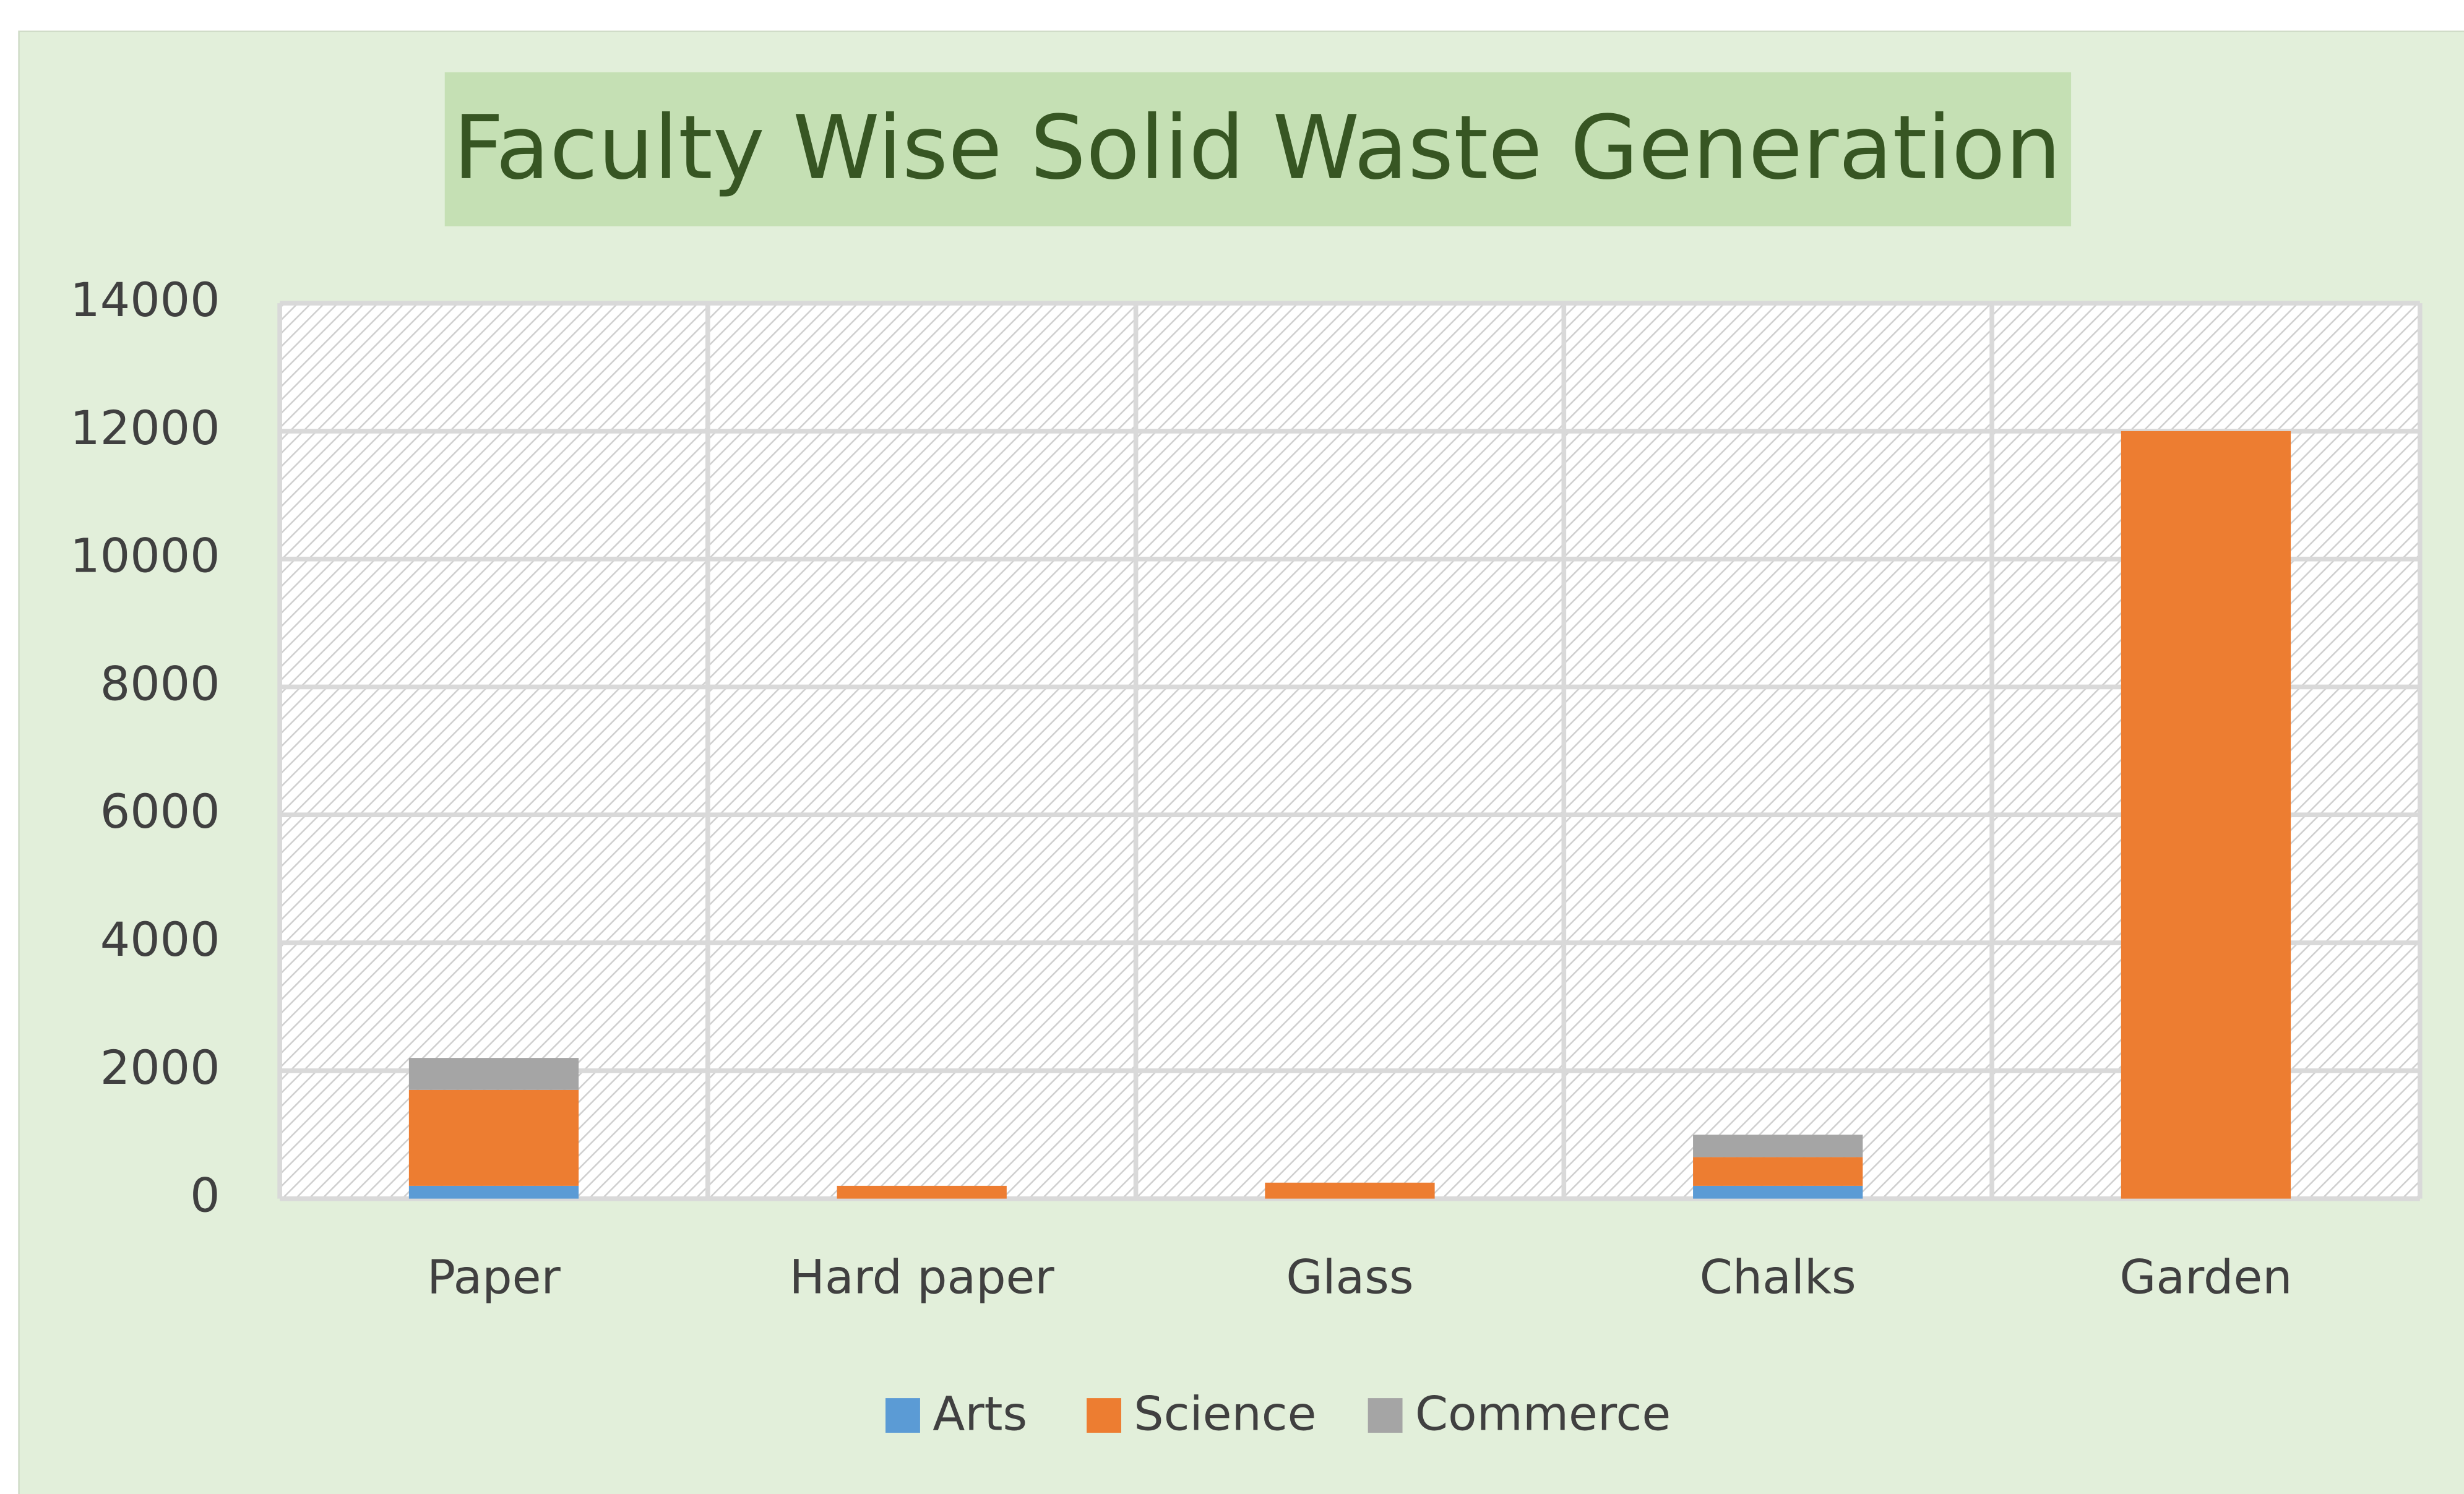 The width and height of the screenshot is (2464, 1494). What do you see at coordinates (1778, 1277) in the screenshot?
I see `x-tick-label: Chalks` at bounding box center [1778, 1277].